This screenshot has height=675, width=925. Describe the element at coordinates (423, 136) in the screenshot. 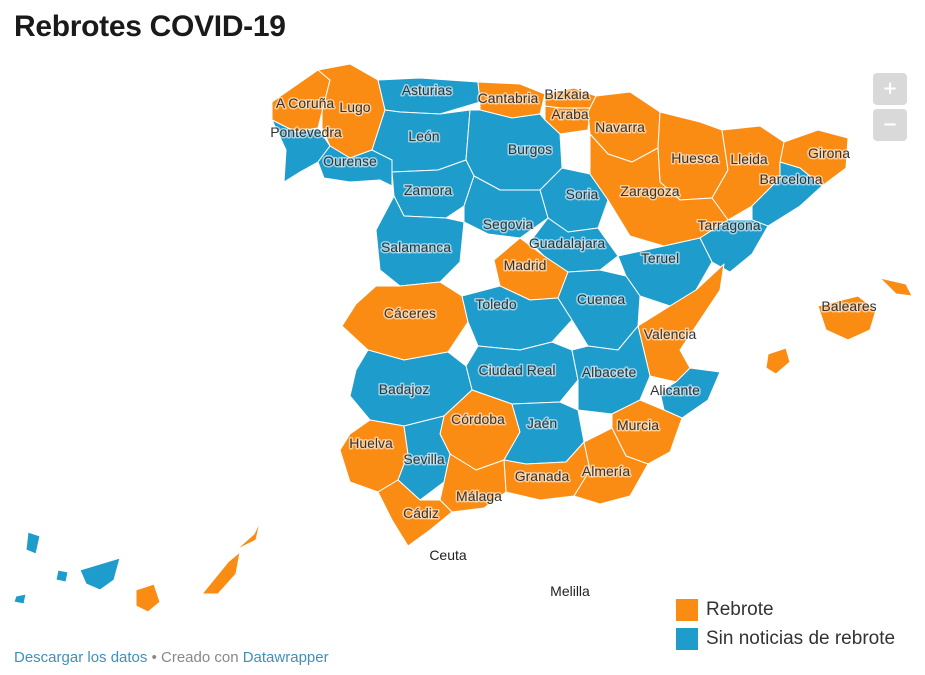

I see `province-label-leon: León` at that location.